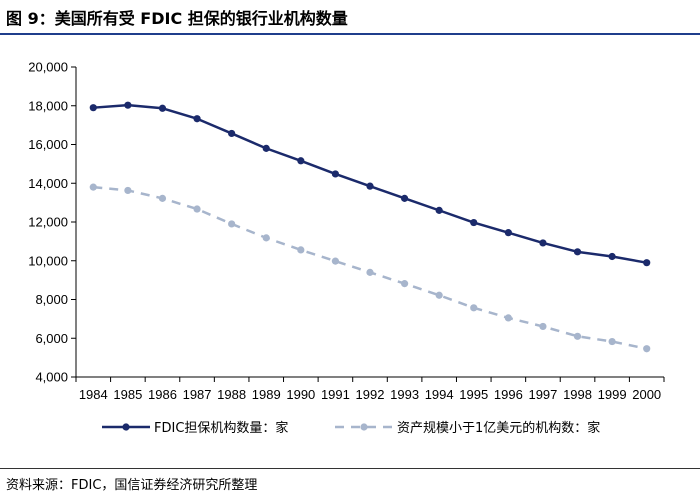 This screenshot has width=700, height=497. What do you see at coordinates (197, 394) in the screenshot?
I see `x-tick-label: 1987` at bounding box center [197, 394].